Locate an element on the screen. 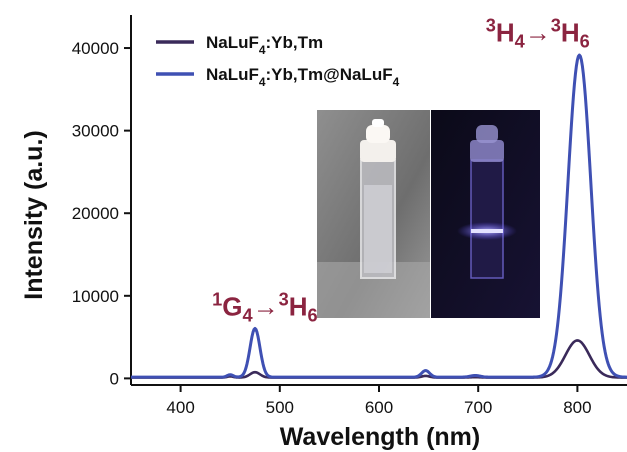  inset-photo-excited is located at coordinates (485, 214).